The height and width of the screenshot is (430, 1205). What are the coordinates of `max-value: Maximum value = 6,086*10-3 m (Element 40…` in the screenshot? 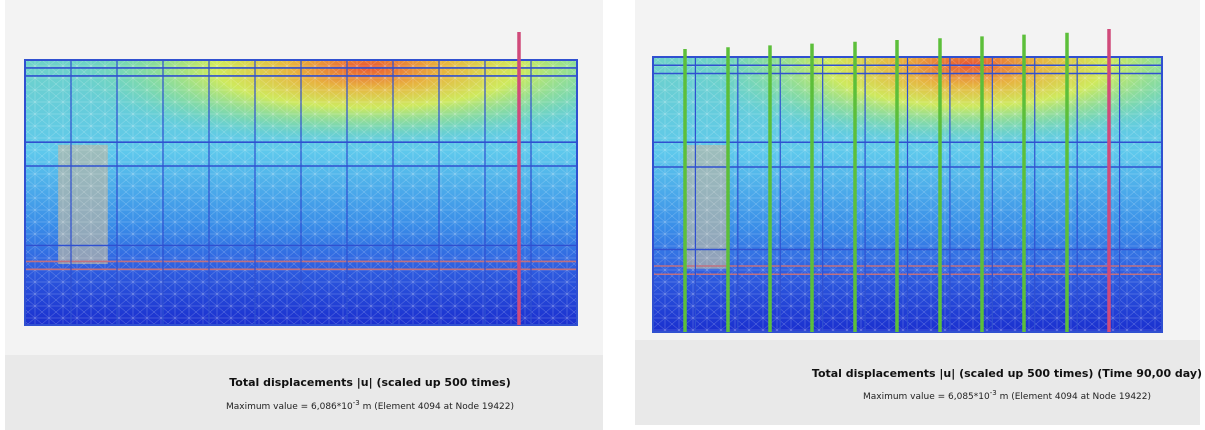 It's located at (370, 405).